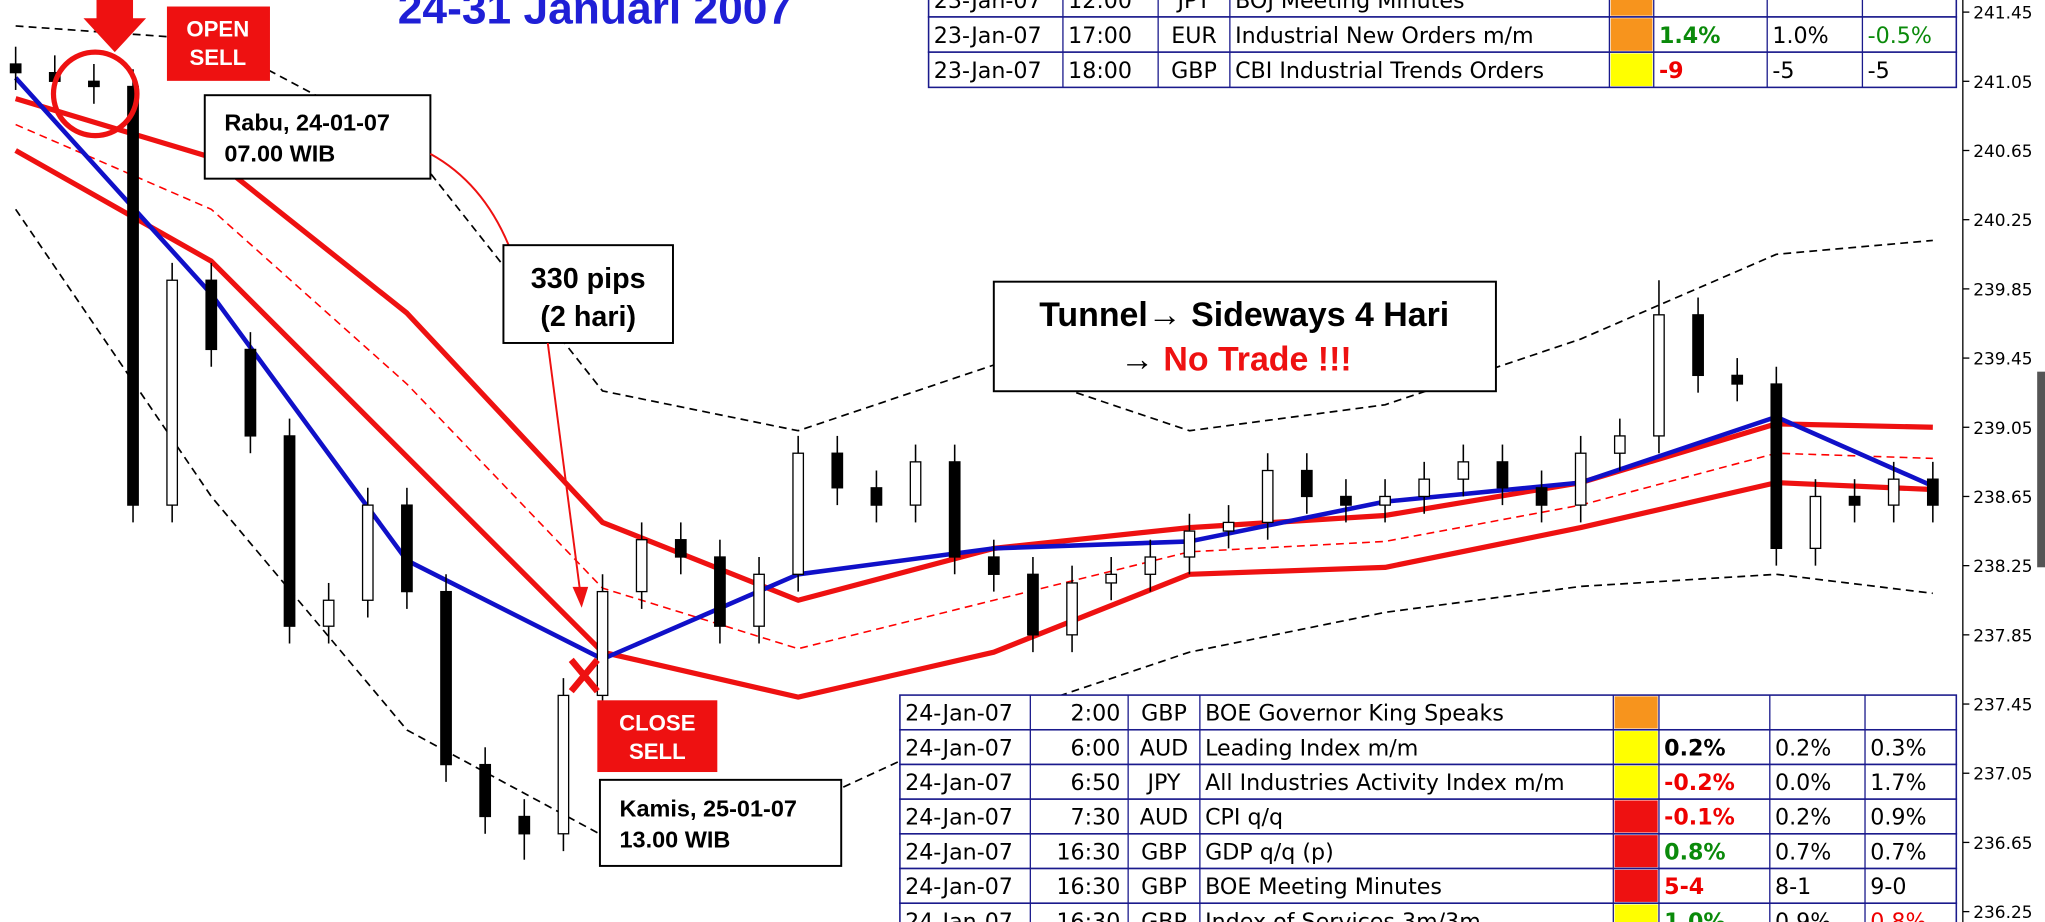 The image size is (2045, 922). What do you see at coordinates (1898, 748) in the screenshot?
I see `table-cell: 0.3%` at bounding box center [1898, 748].